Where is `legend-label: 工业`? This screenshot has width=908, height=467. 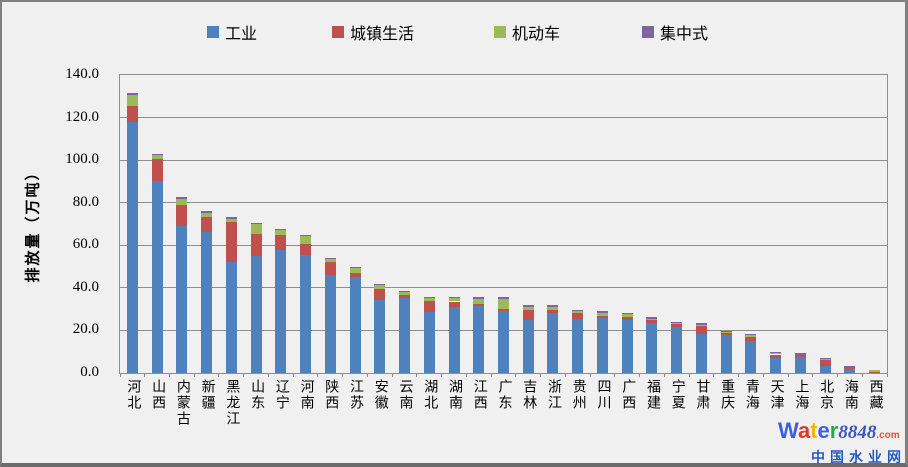
legend-label: 工业 is located at coordinates (241, 34).